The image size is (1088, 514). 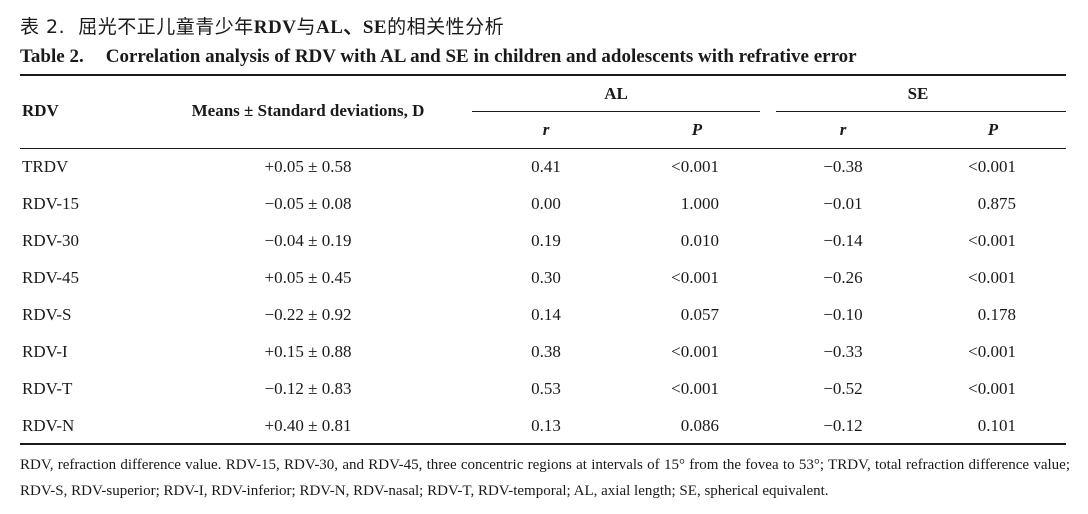 What do you see at coordinates (47, 314) in the screenshot?
I see `cell-rdv: RDV-S` at bounding box center [47, 314].